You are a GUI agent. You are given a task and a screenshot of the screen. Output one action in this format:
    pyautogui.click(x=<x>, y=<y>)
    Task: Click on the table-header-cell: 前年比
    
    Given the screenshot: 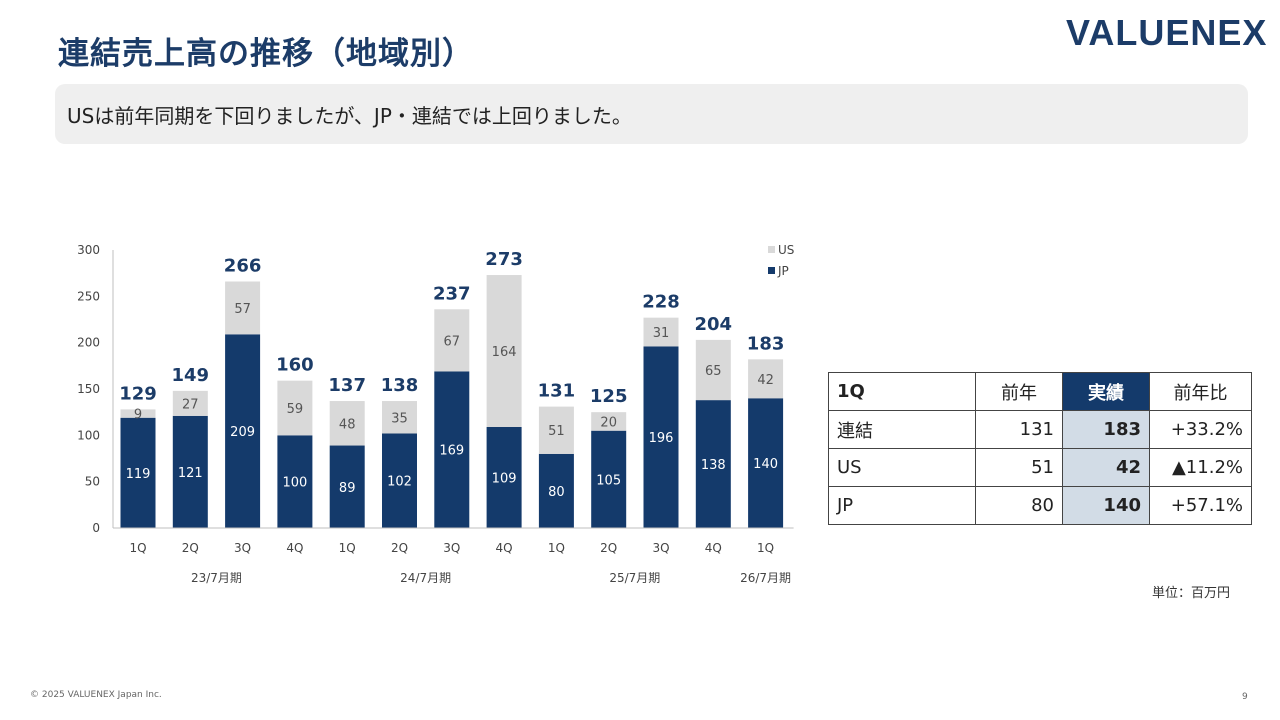 What is the action you would take?
    pyautogui.click(x=1200, y=391)
    